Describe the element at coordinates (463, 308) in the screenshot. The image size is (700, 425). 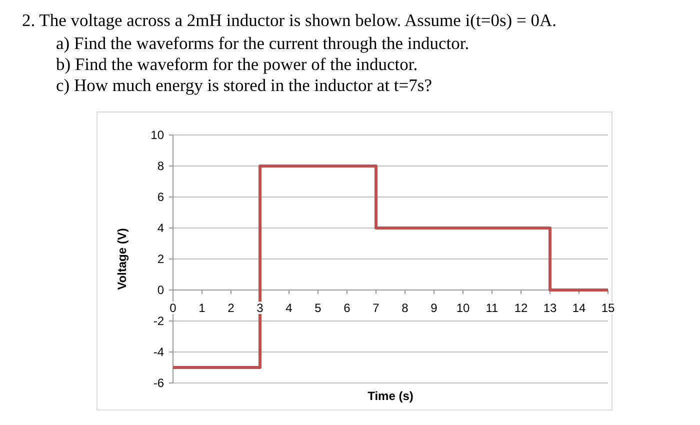
I see `x-tick-label: 10` at that location.